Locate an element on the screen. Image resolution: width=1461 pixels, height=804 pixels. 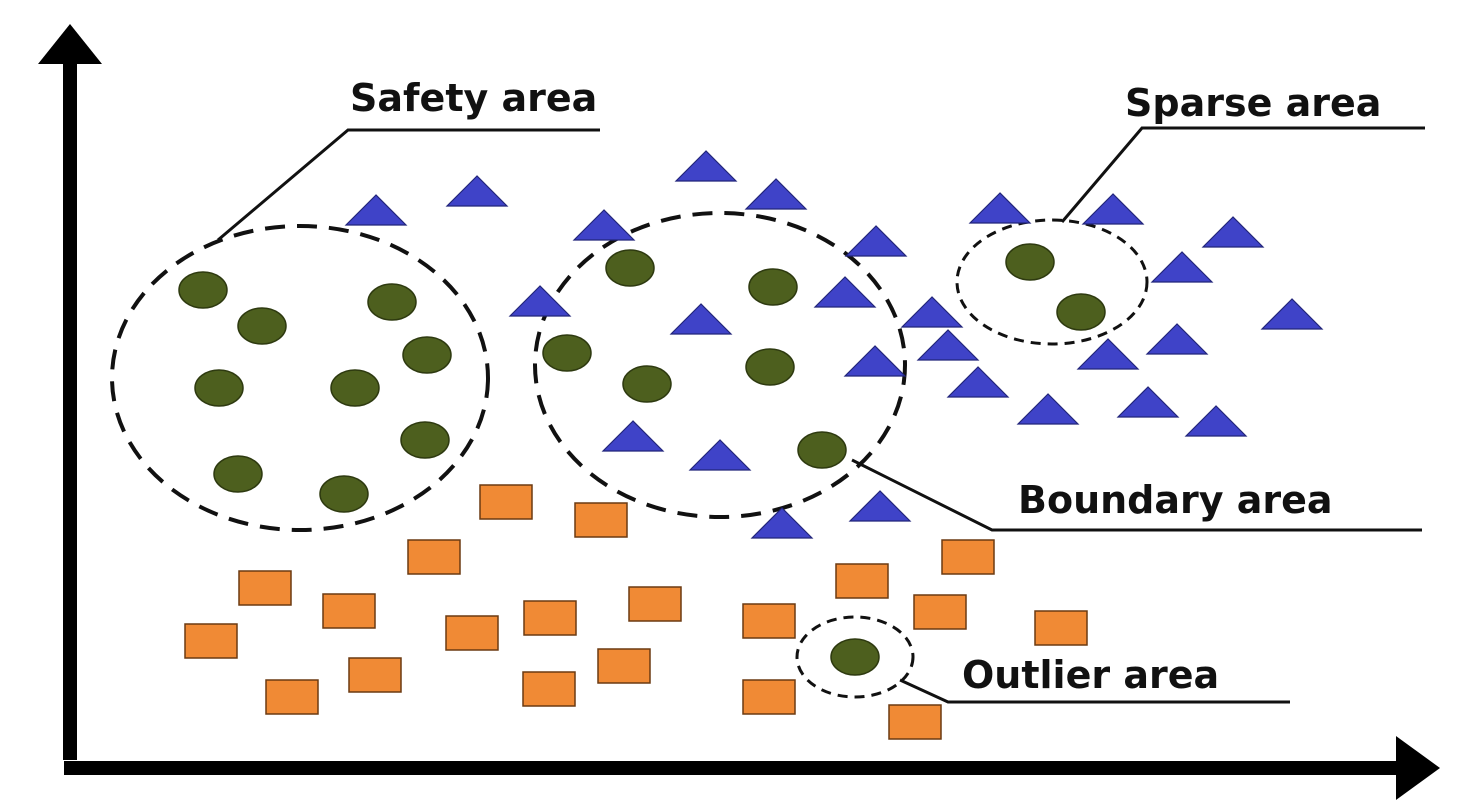
sparse-area-label: Sparse area is located at coordinates (1253, 103).